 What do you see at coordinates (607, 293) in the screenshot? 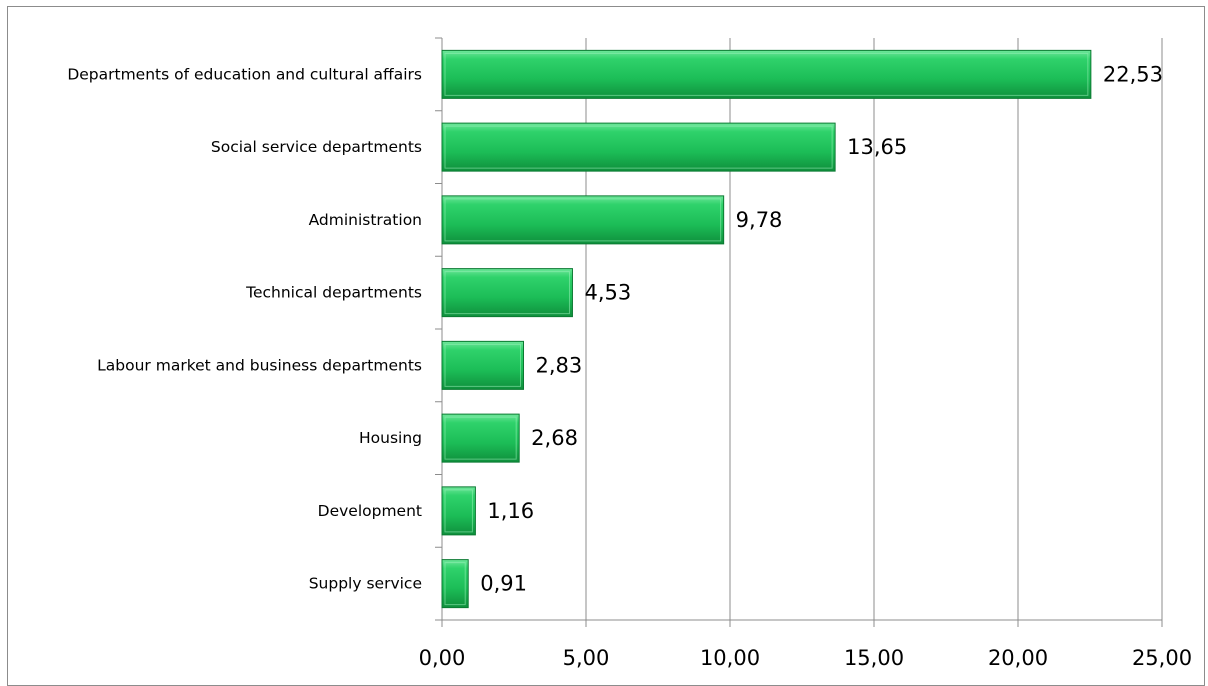
I see `data-label: 4,53` at bounding box center [607, 293].